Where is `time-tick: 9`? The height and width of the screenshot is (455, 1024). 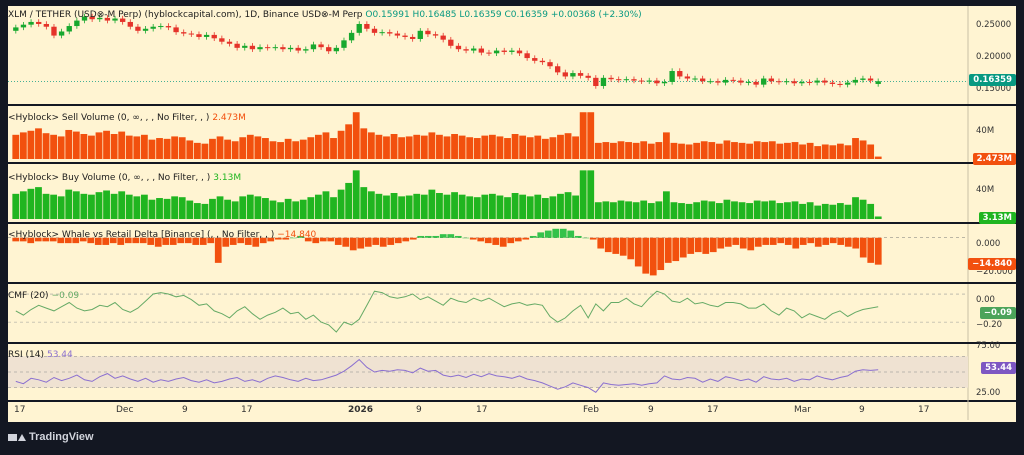 time-tick: 9 is located at coordinates (185, 410).